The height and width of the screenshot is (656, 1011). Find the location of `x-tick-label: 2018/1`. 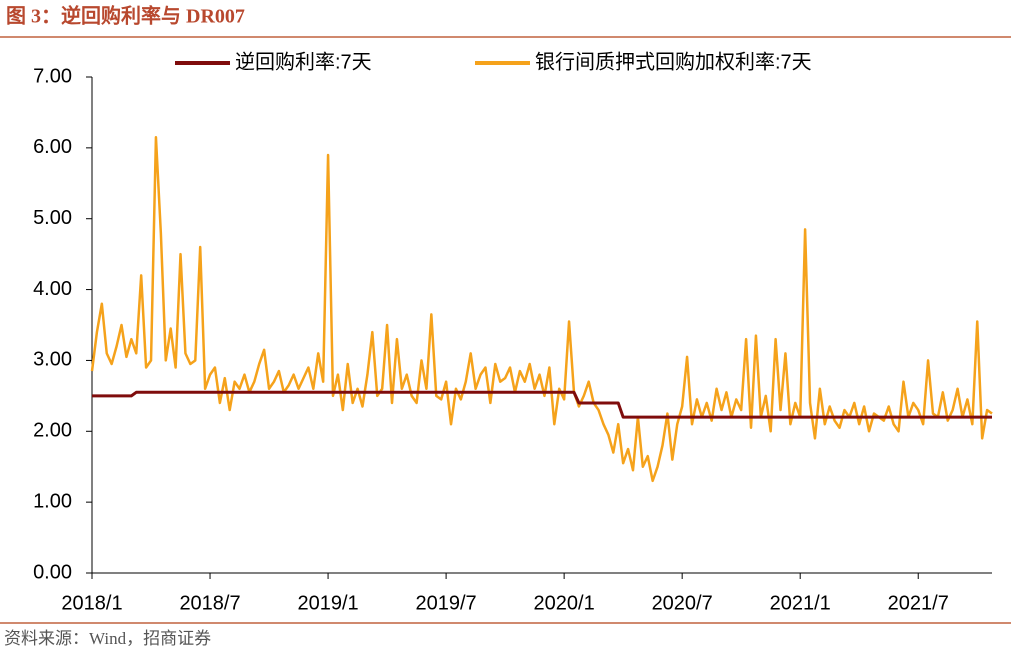

x-tick-label: 2018/1 is located at coordinates (91, 603).